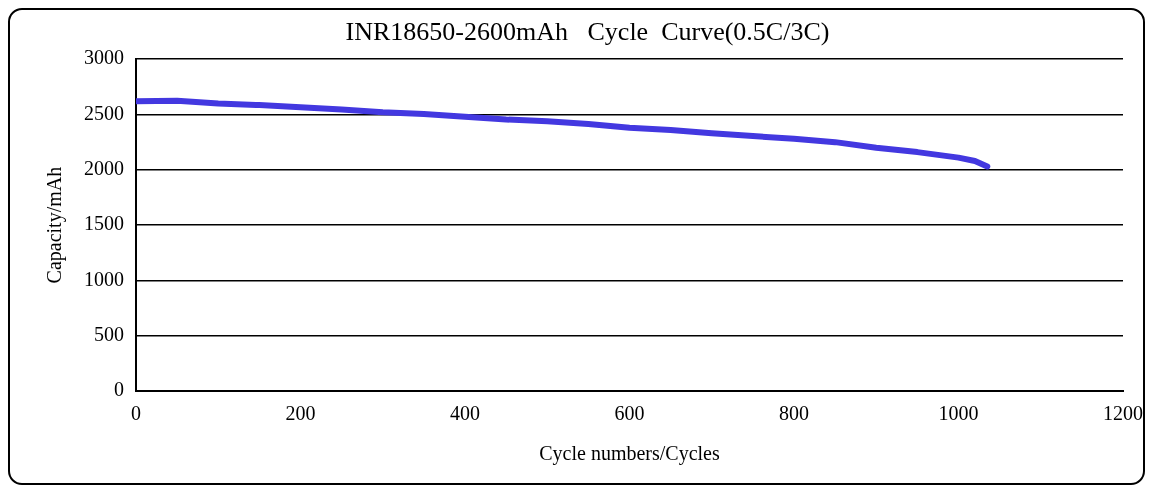  Describe the element at coordinates (587, 32) in the screenshot. I see `chart-title: INR18650-2600mAh Cycle Curve(0.5C/3C)` at that location.